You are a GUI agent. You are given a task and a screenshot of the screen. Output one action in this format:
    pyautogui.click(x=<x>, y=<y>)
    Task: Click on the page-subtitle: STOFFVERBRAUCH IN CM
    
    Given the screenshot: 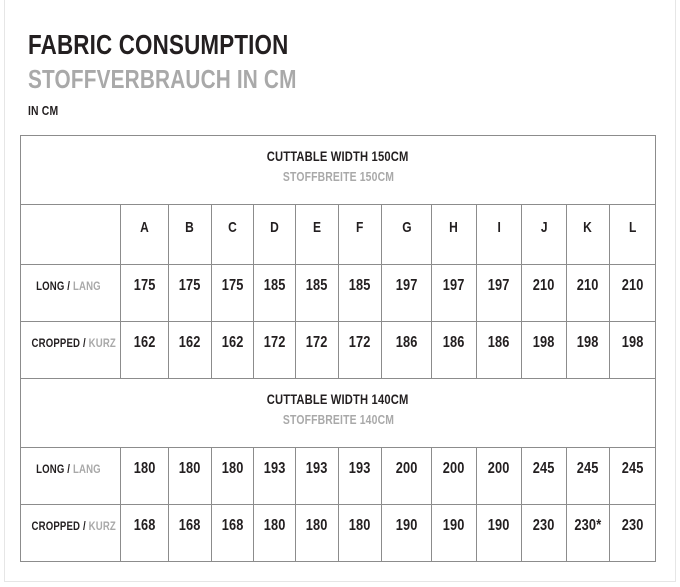 What is the action you would take?
    pyautogui.click(x=328, y=79)
    